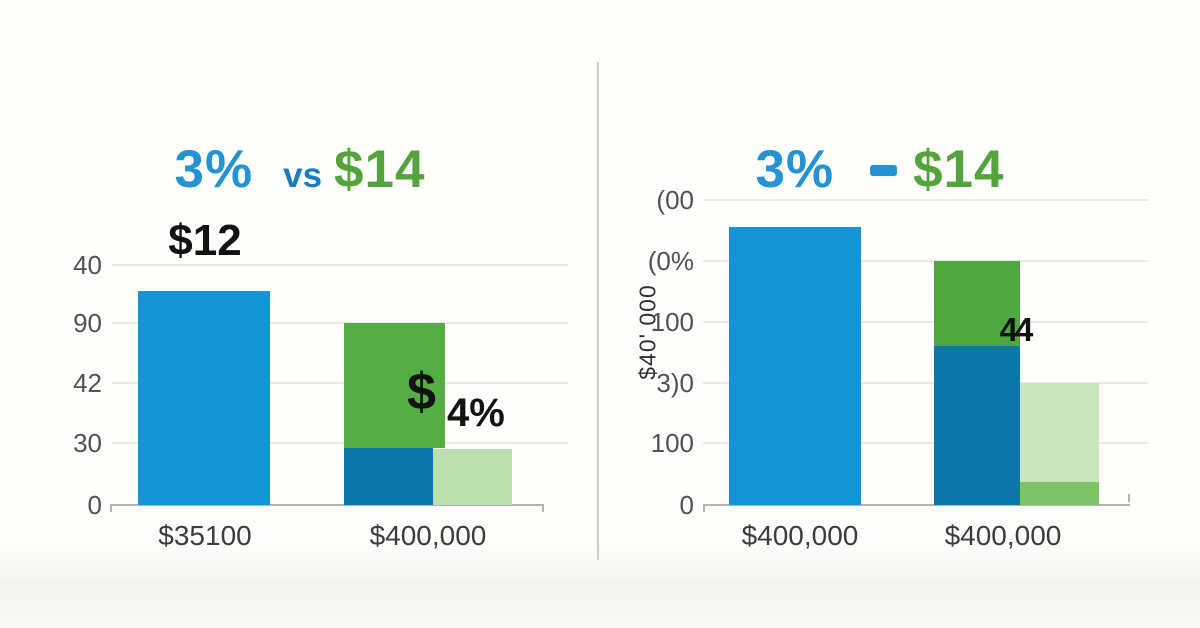  Describe the element at coordinates (670, 261) in the screenshot. I see `y-tick-label: (0%` at that location.